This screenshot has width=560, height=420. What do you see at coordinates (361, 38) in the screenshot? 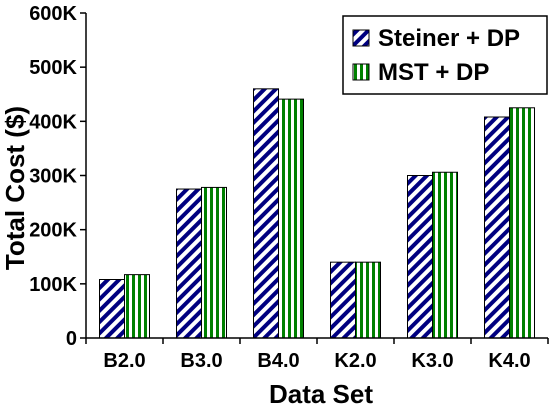
I see `legend-swatch-steiner-dp` at bounding box center [361, 38].